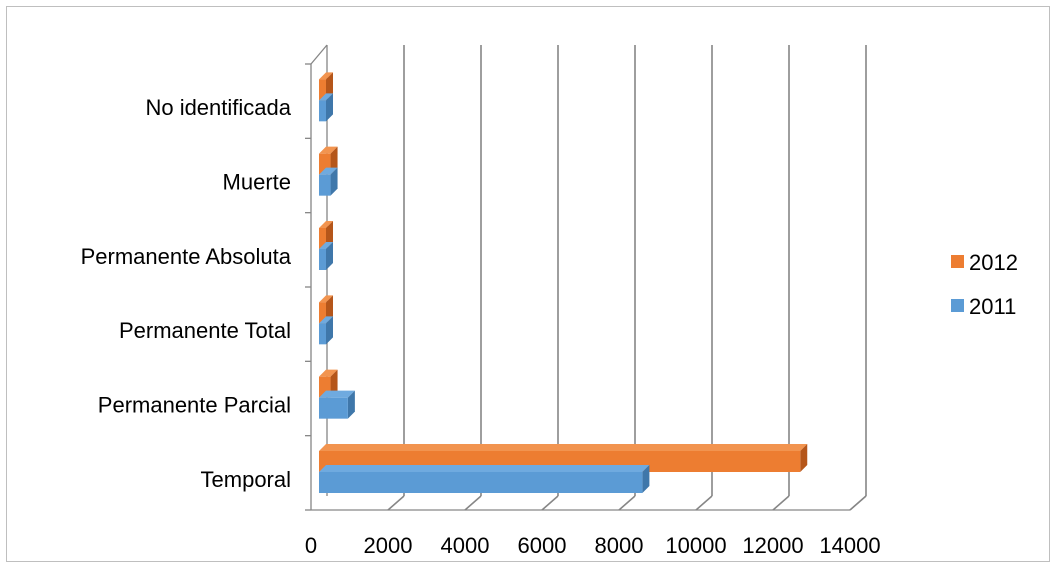 Image resolution: width=1056 pixels, height=568 pixels. I want to click on legend-label: 2011, so click(992, 306).